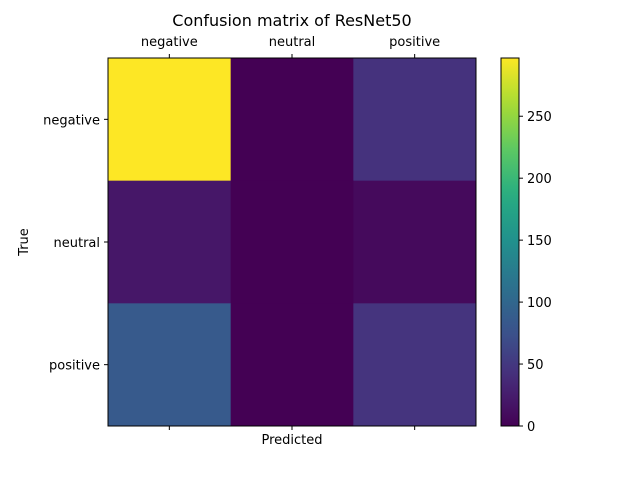 The width and height of the screenshot is (640, 480). I want to click on colorbar-tick-label: 200, so click(539, 179).